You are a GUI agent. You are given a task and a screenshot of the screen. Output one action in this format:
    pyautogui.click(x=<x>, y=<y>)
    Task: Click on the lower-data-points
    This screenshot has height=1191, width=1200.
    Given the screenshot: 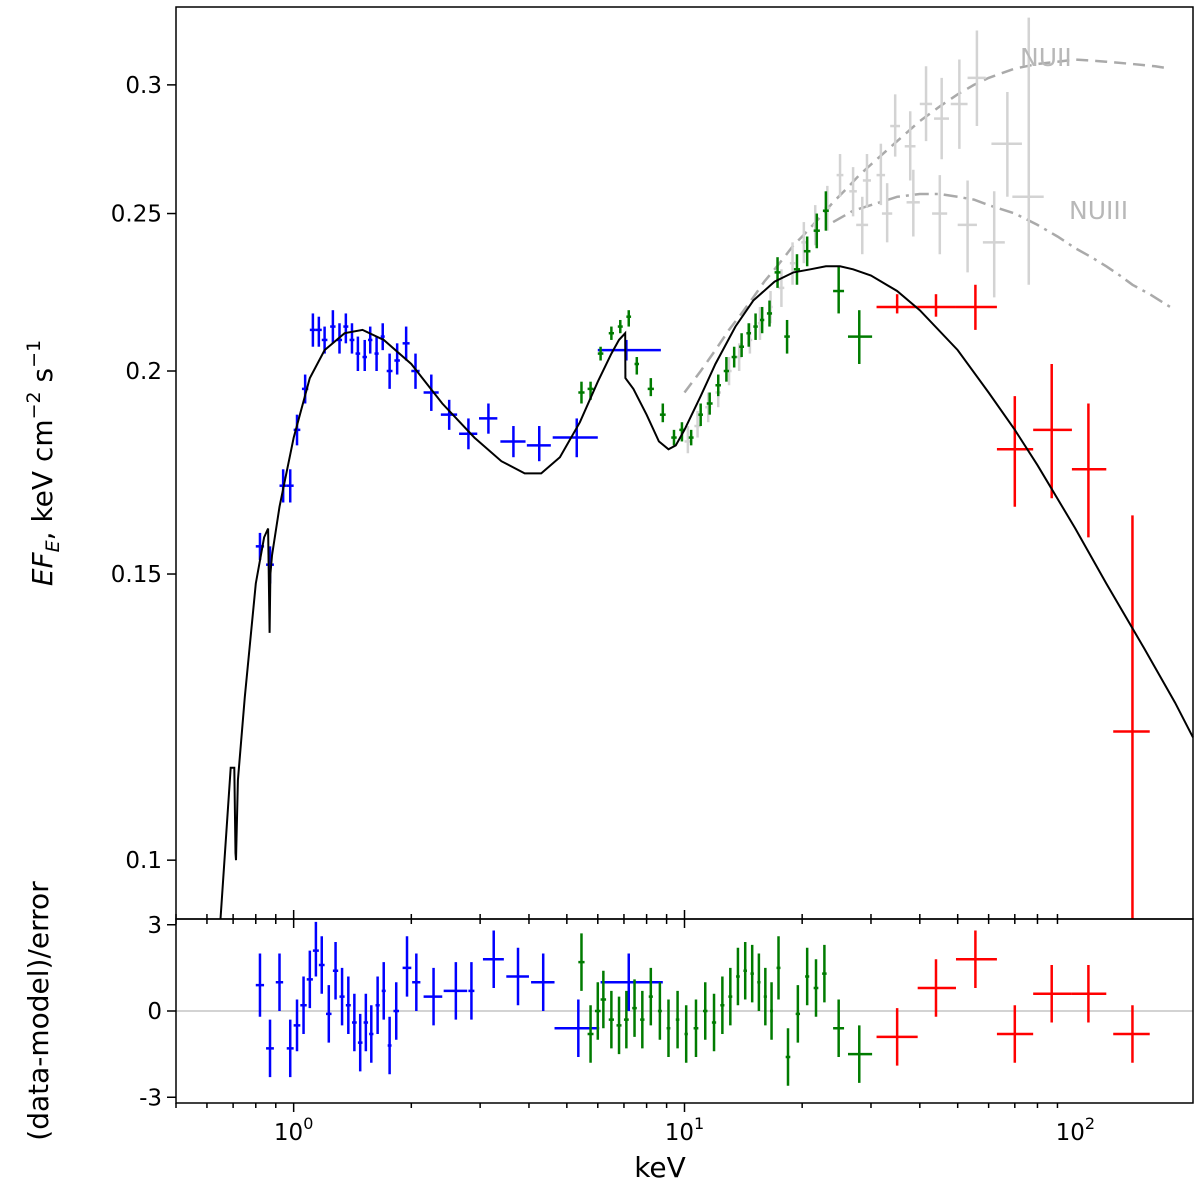 What is the action you would take?
    pyautogui.click(x=702, y=1003)
    